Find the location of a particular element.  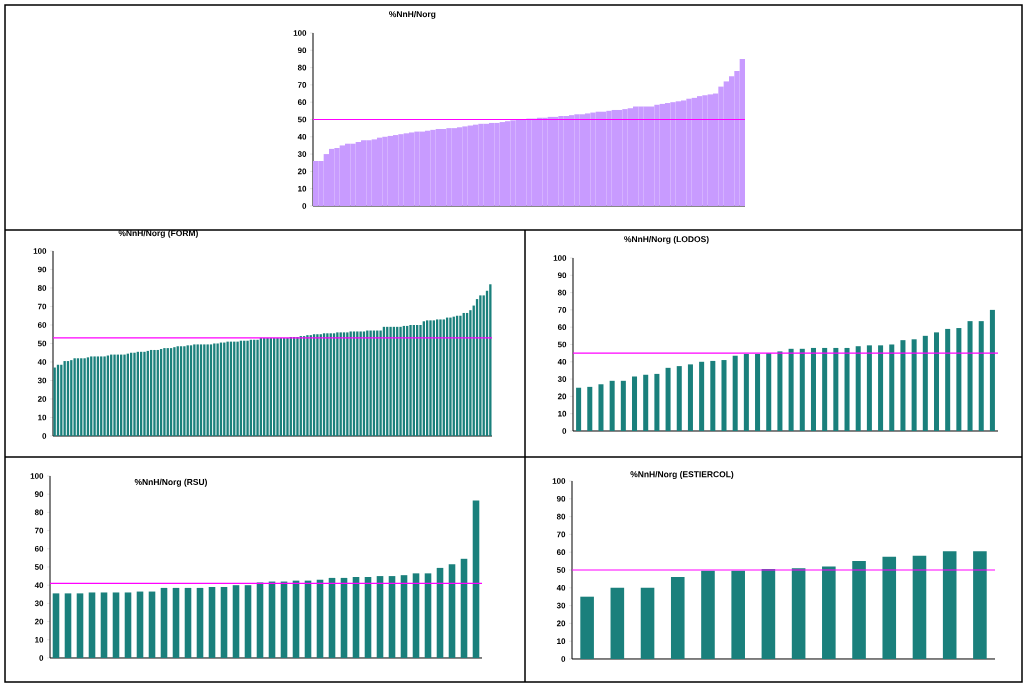

chart-title: %NnH/Norg (ESTIERCOL) is located at coordinates (682, 475).